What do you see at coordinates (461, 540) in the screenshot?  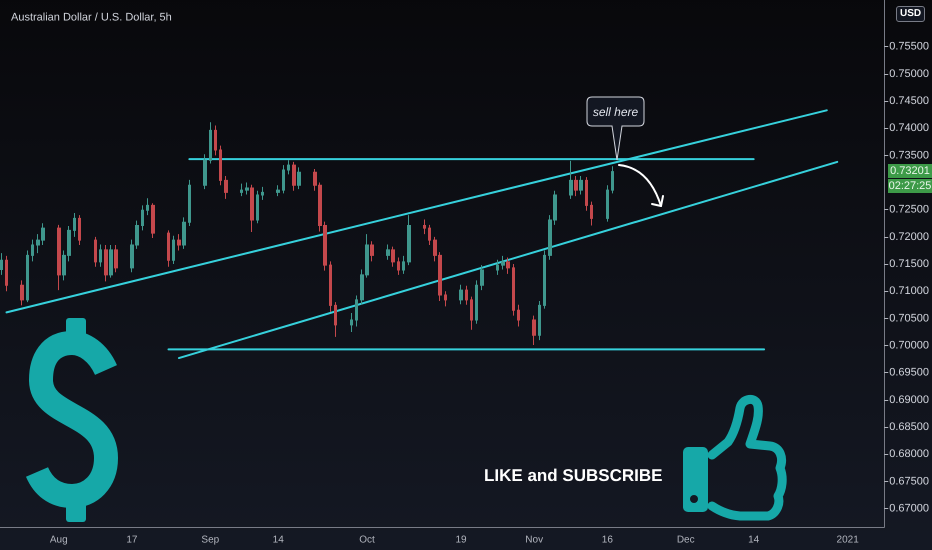 I see `x-tick-label: 19` at bounding box center [461, 540].